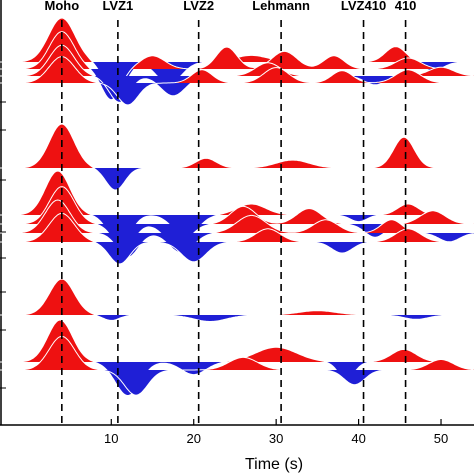  Describe the element at coordinates (281, 6) in the screenshot. I see `phase-label: Lehmann` at that location.